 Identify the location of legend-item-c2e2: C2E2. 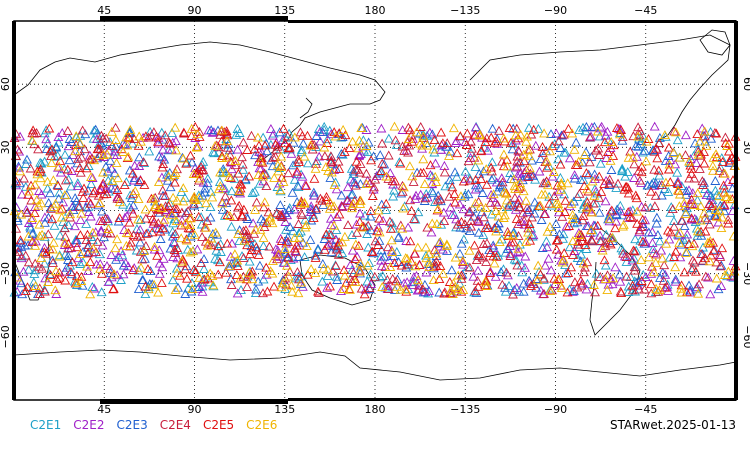
(89, 425).